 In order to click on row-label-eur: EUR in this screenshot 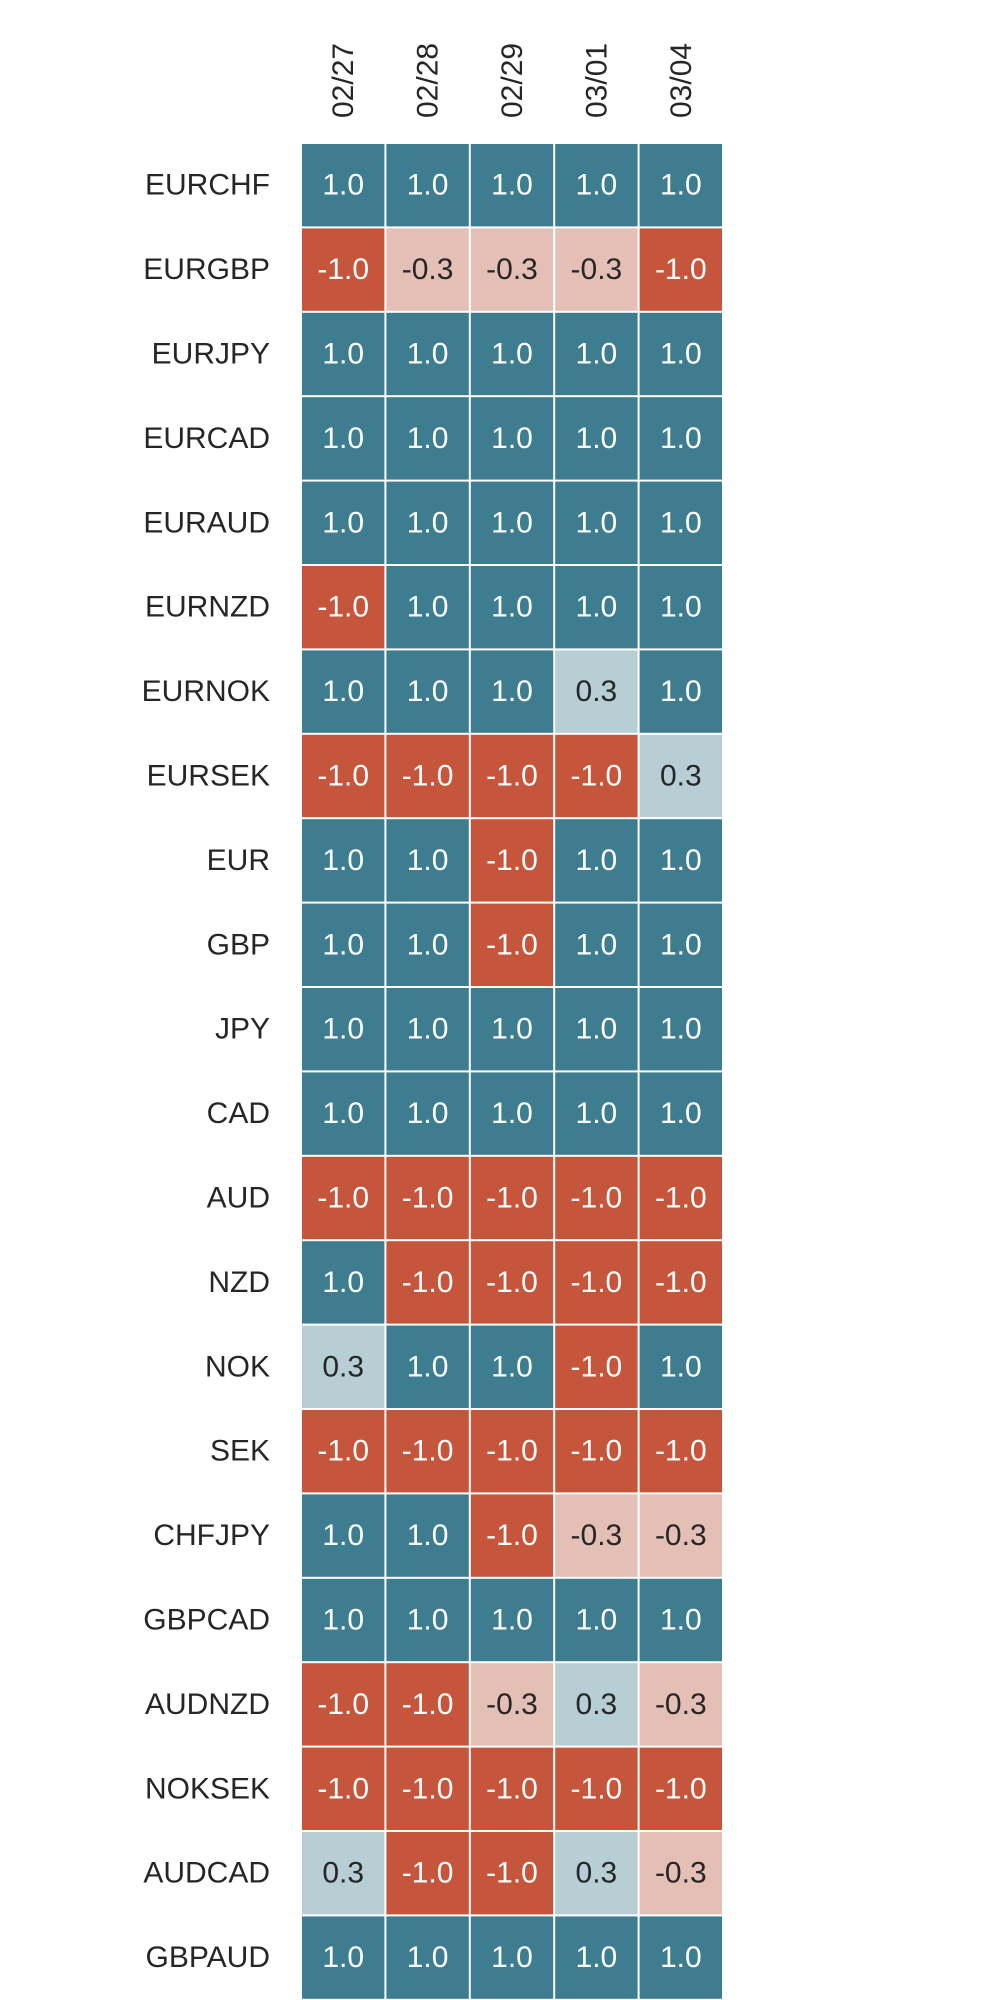, I will do `click(238, 860)`.